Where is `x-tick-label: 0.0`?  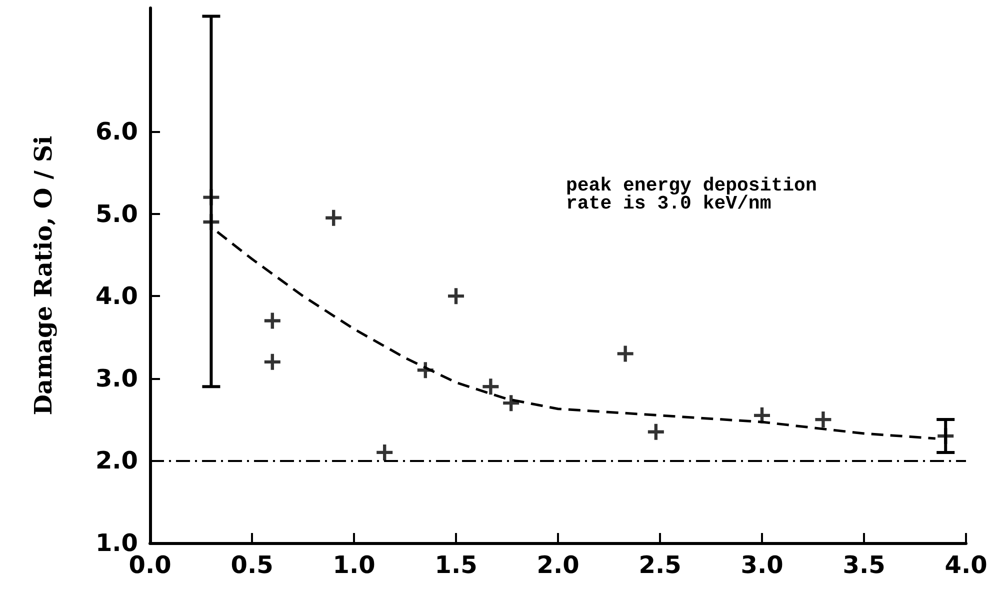 x-tick-label: 0.0 is located at coordinates (150, 565).